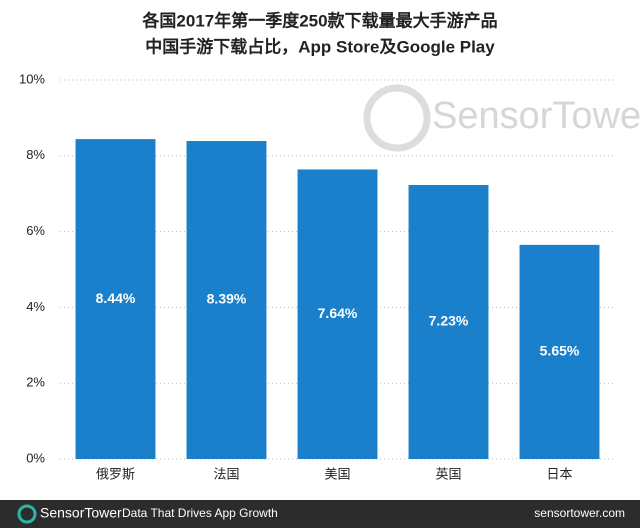  Describe the element at coordinates (35, 306) in the screenshot. I see `y-tick-label: 4%` at that location.